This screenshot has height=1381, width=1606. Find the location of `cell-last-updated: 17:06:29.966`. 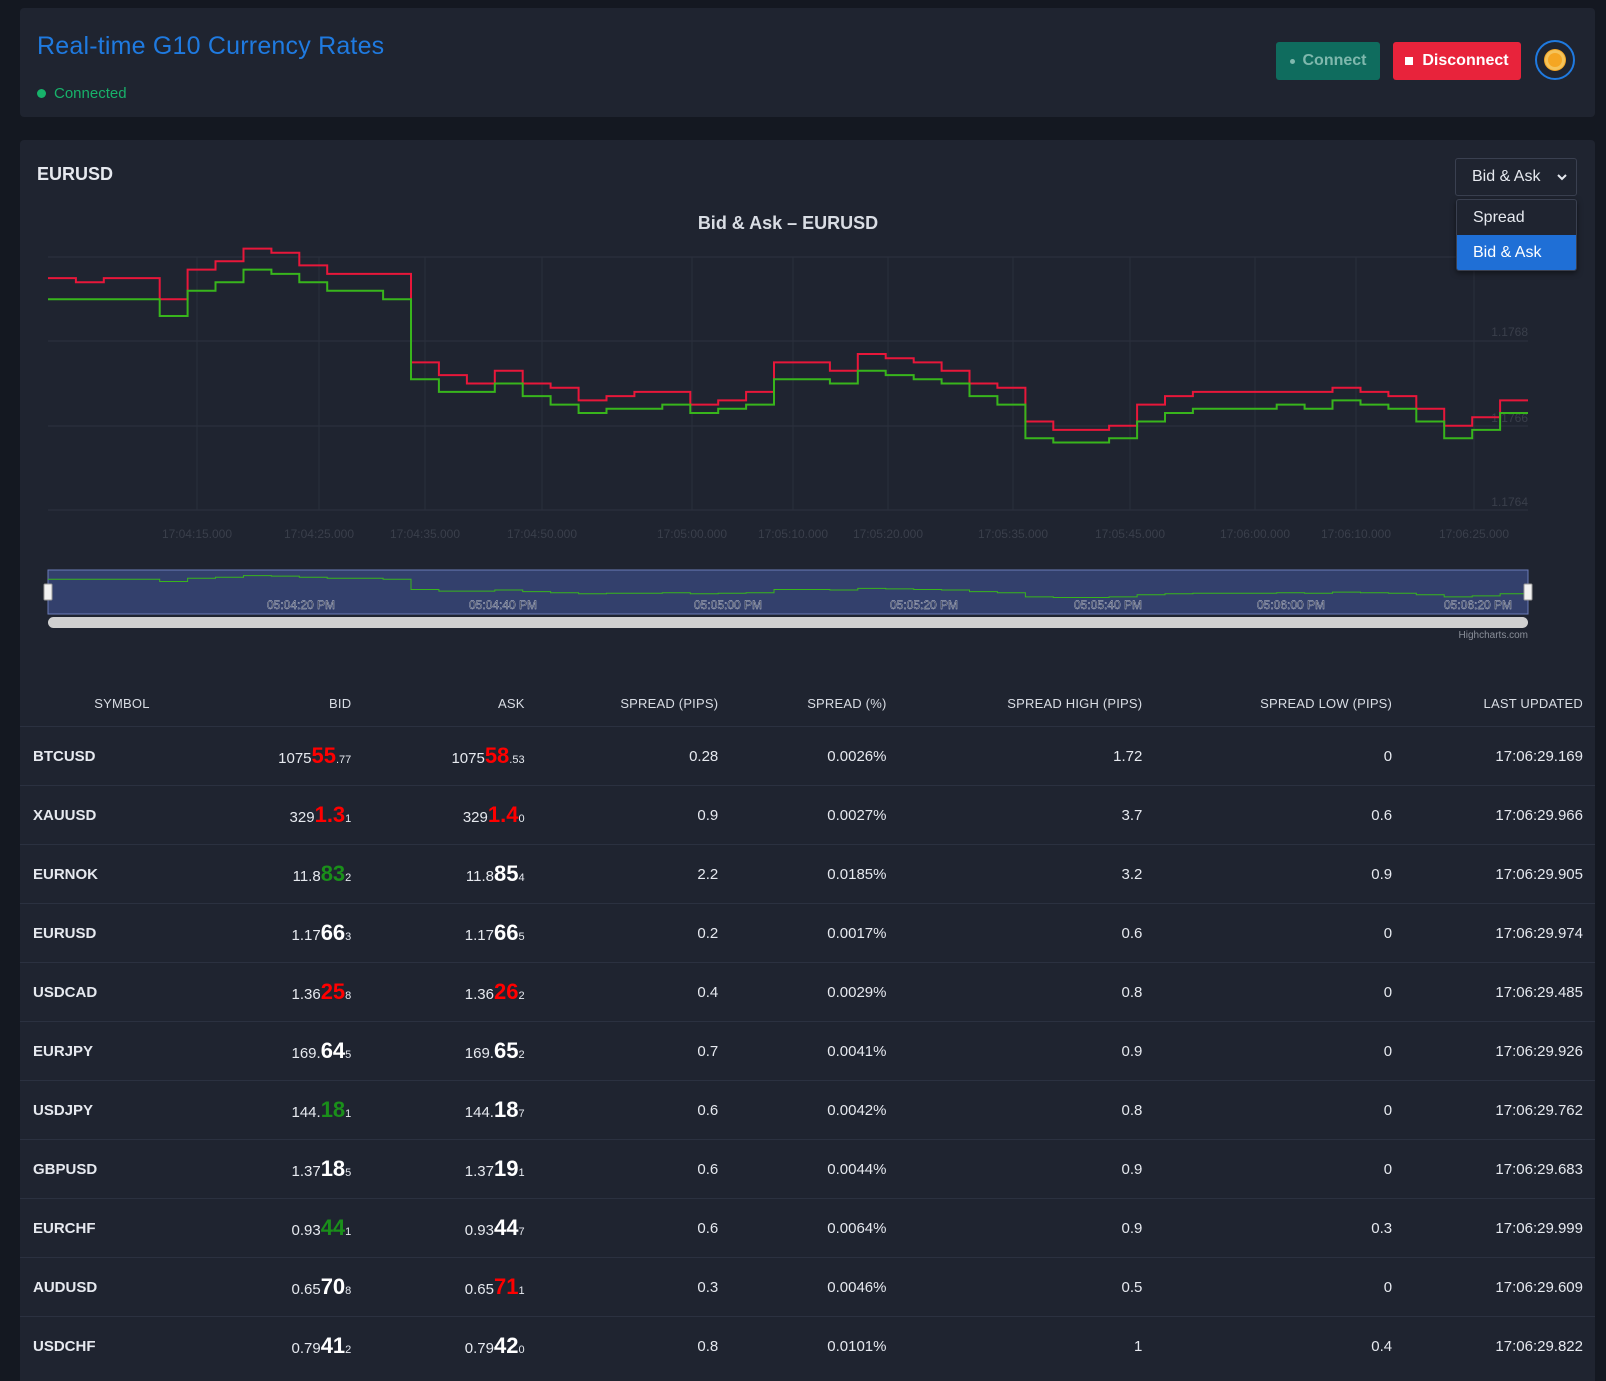

cell-last-updated: 17:06:29.966 is located at coordinates (1493, 815).